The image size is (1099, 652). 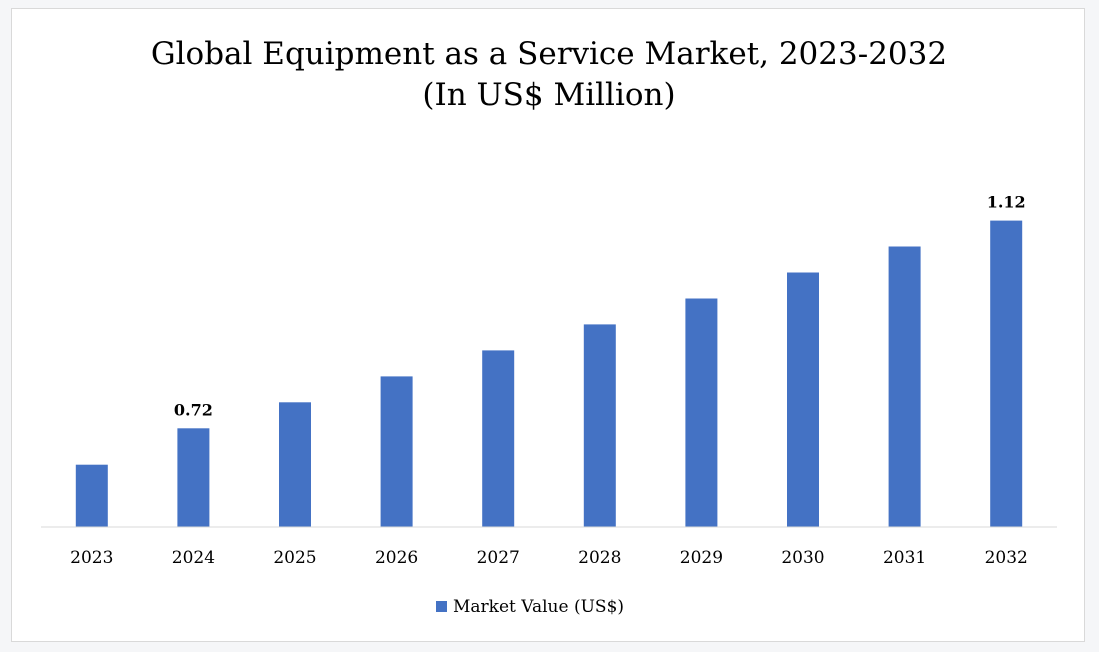 What do you see at coordinates (701, 558) in the screenshot?
I see `x-tick-label-2029: 2029` at bounding box center [701, 558].